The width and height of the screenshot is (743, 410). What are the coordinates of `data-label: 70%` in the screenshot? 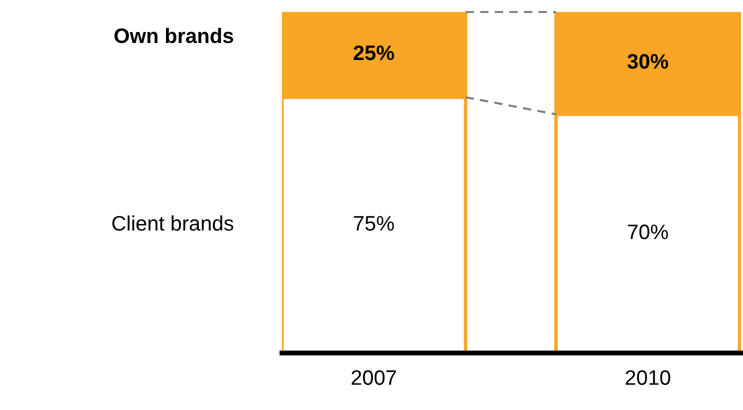 It's located at (648, 232).